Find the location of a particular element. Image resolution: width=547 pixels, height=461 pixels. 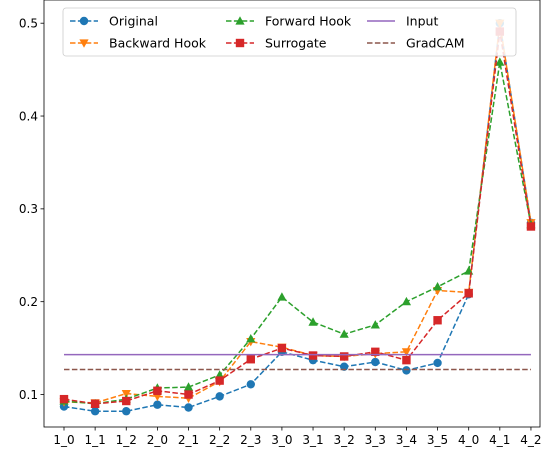

legend-box is located at coordinates (289, 32).